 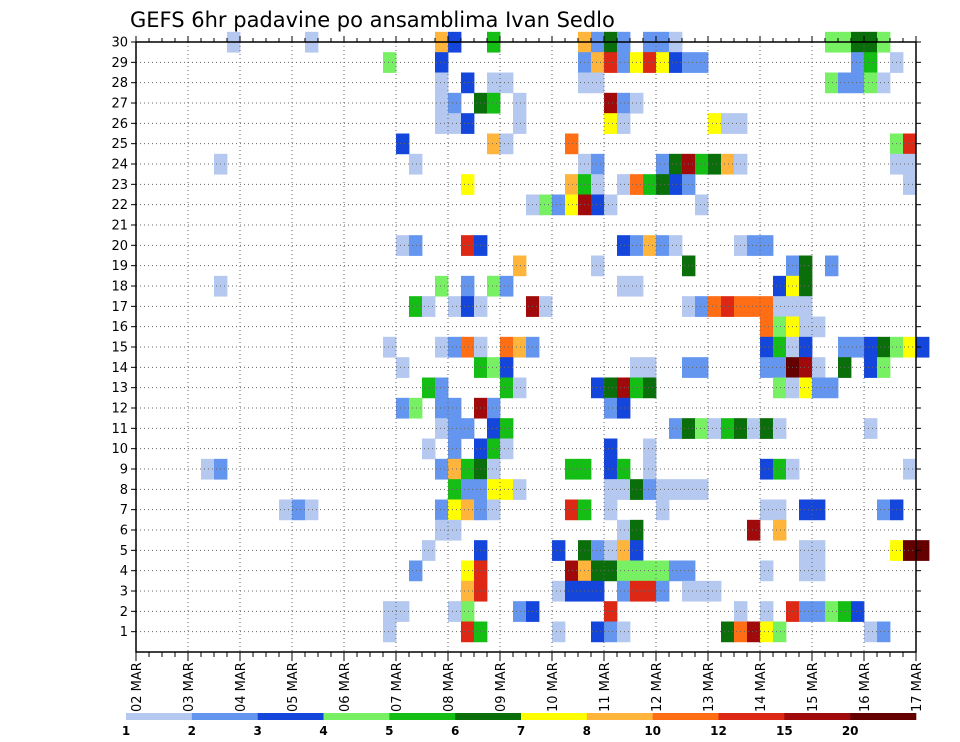 I want to click on legend-label: 4, so click(x=323, y=731).